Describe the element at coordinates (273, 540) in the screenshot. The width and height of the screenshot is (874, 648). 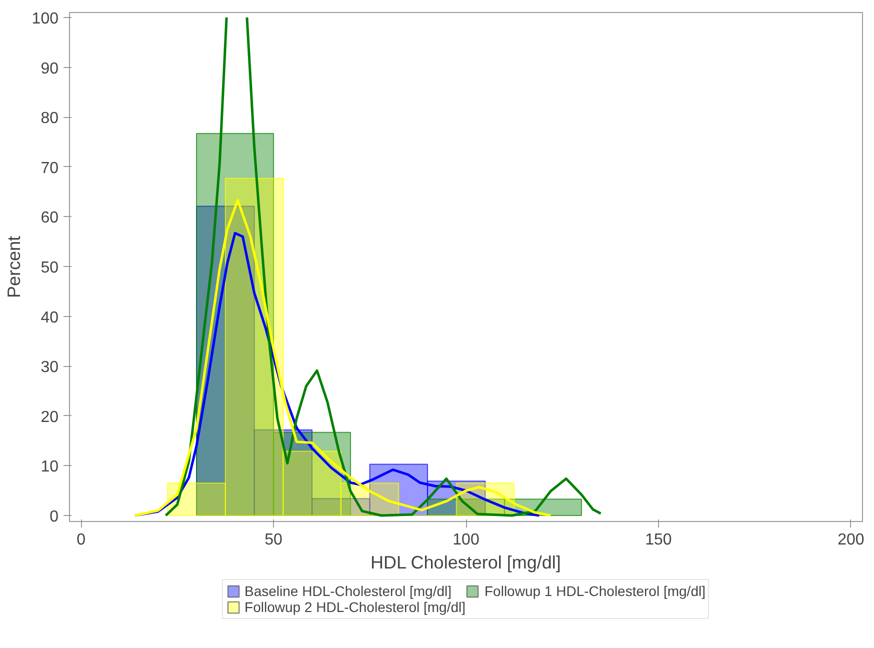
I see `x-tick-label: 50` at that location.